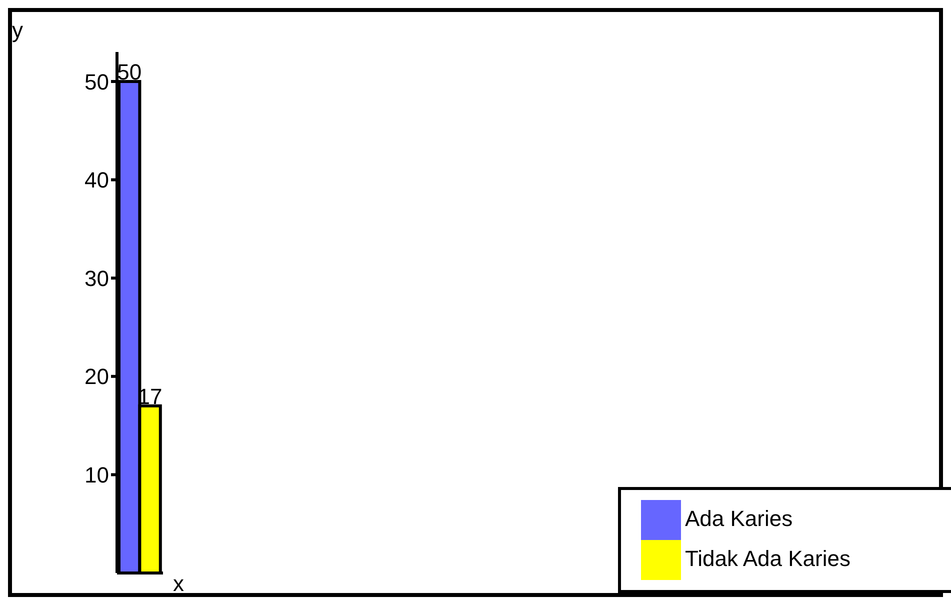  I want to click on y-tick-label: 20, so click(96, 377).